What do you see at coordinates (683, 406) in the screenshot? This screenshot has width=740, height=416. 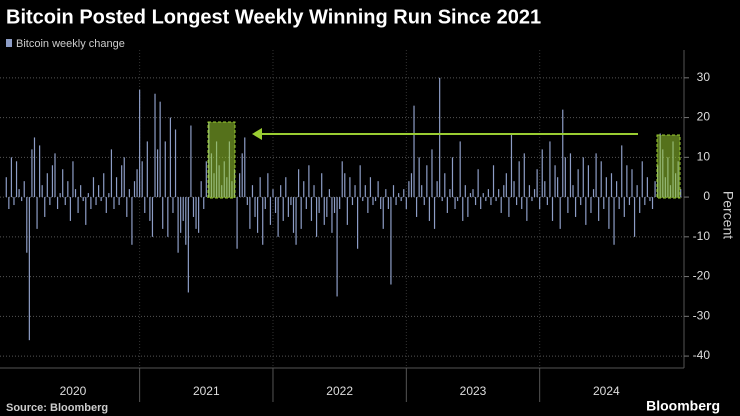 I see `brand: Bloomberg` at bounding box center [683, 406].